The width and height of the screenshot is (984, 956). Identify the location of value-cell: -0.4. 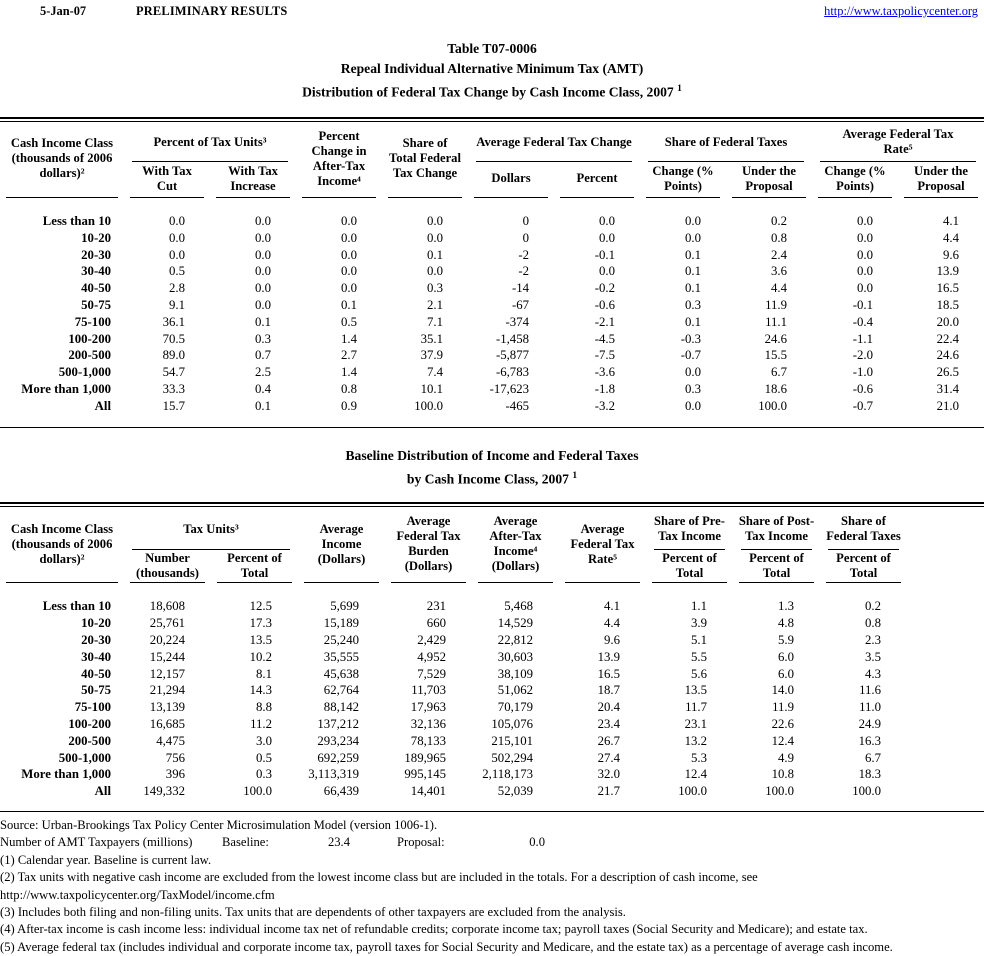
(863, 321).